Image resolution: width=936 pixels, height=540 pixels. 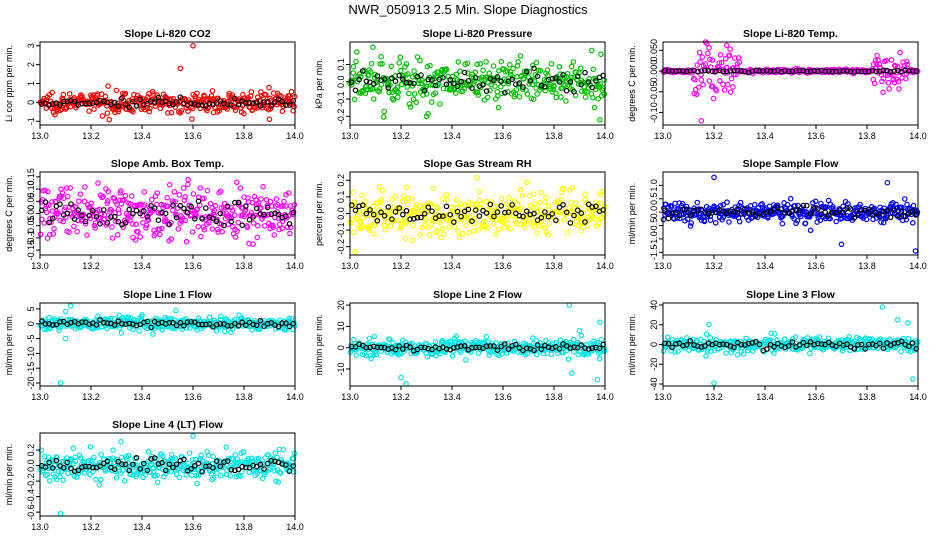 I want to click on outlier-point, so click(x=597, y=379).